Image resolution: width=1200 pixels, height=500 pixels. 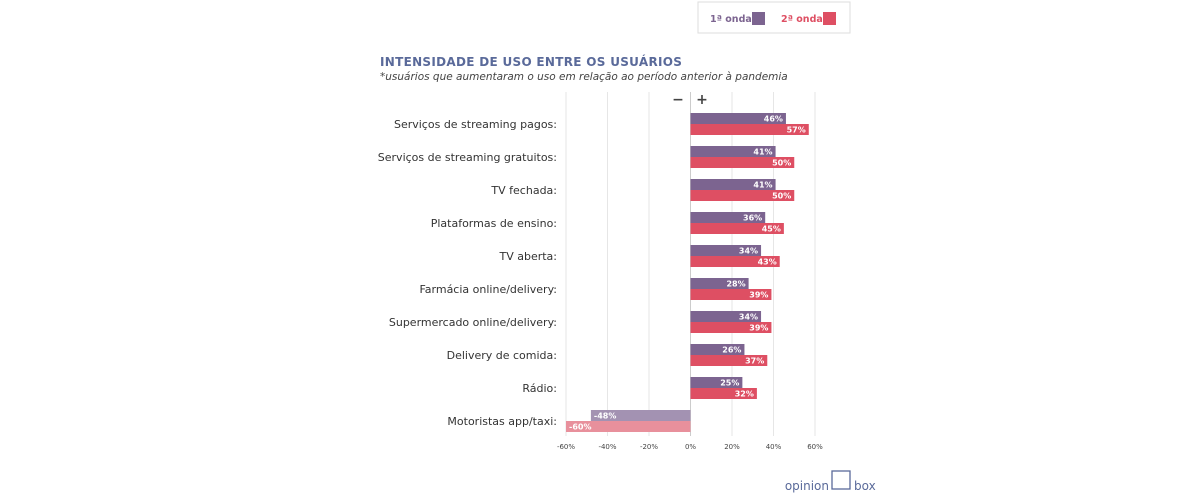 What do you see at coordinates (732, 447) in the screenshot?
I see `x-tick-label: 20%` at bounding box center [732, 447].